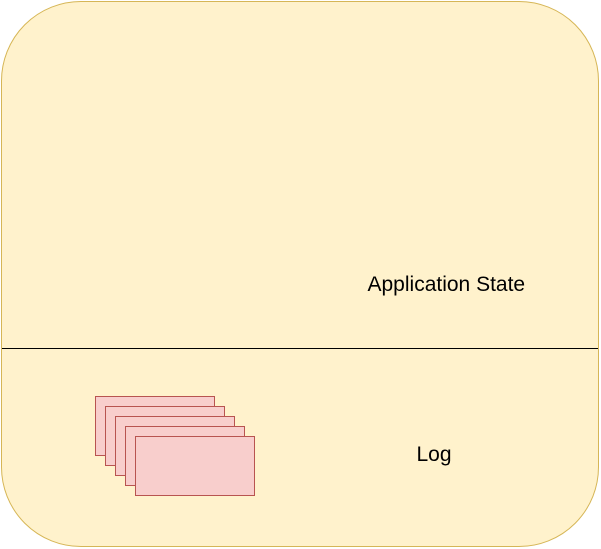 The width and height of the screenshot is (601, 549). Describe the element at coordinates (446, 284) in the screenshot. I see `application-state-label: Application State` at that location.